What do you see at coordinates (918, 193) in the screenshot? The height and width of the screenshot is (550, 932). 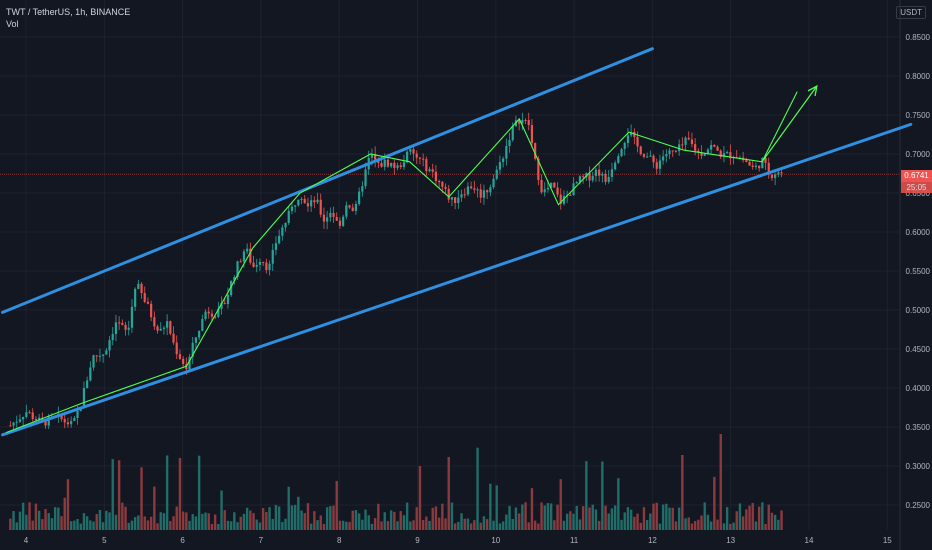 I see `price-tick-label: 0.6500` at bounding box center [918, 193].